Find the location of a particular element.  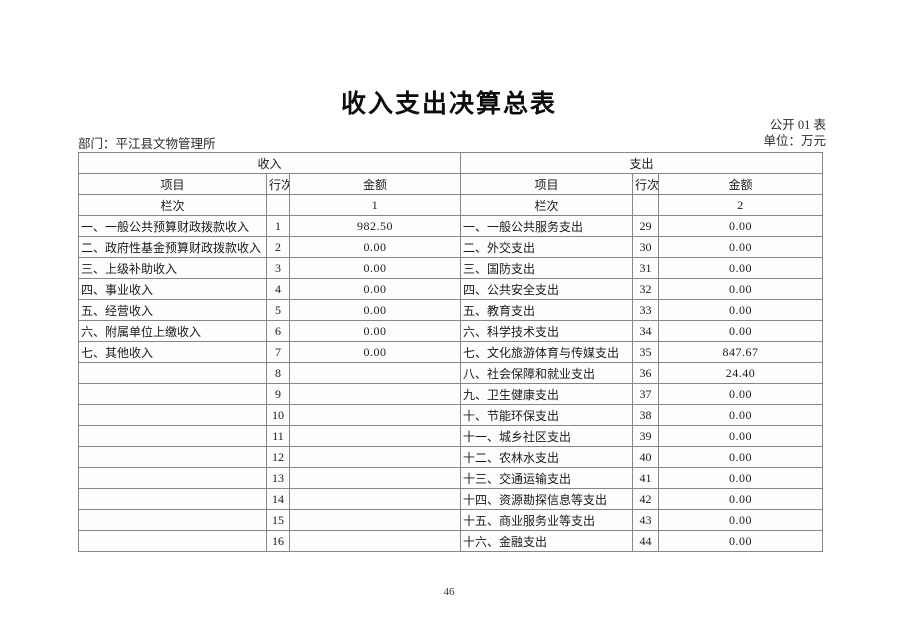

row-expenditure-item: 十四、资源勘探信息等支出 is located at coordinates (546, 499).